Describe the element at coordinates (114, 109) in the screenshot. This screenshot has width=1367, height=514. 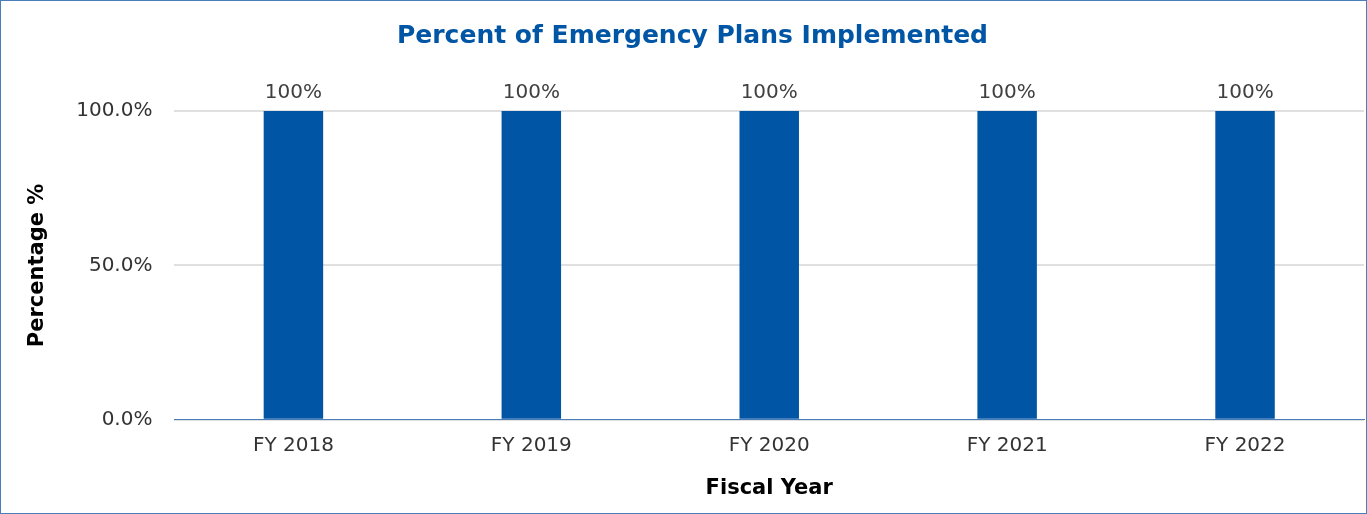
I see `y-tick-label: 100.0%` at that location.